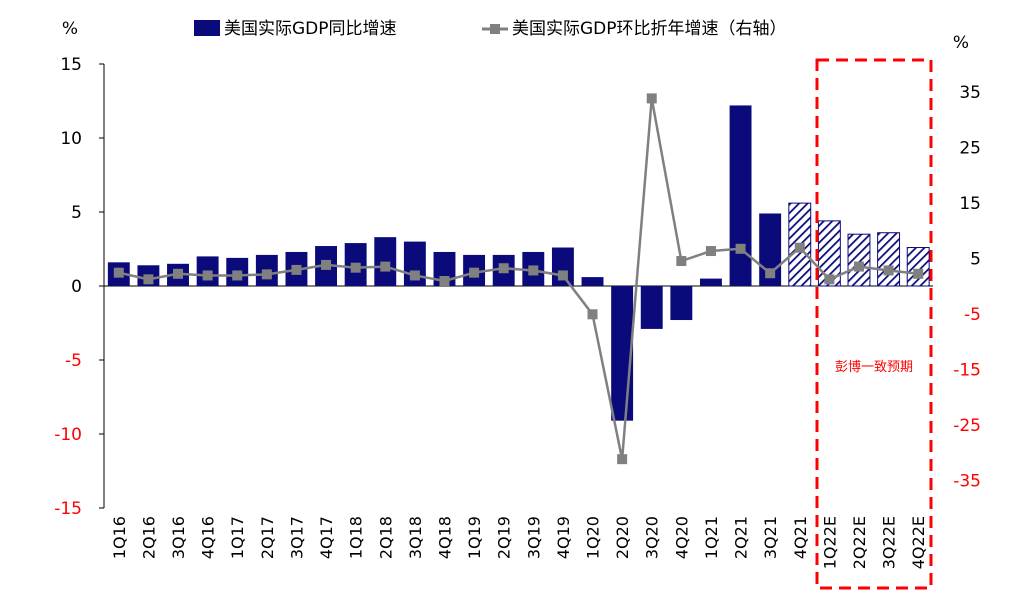 The image size is (1024, 601). What do you see at coordinates (970, 93) in the screenshot?
I see `right-axis-tick-label: 35` at bounding box center [970, 93].